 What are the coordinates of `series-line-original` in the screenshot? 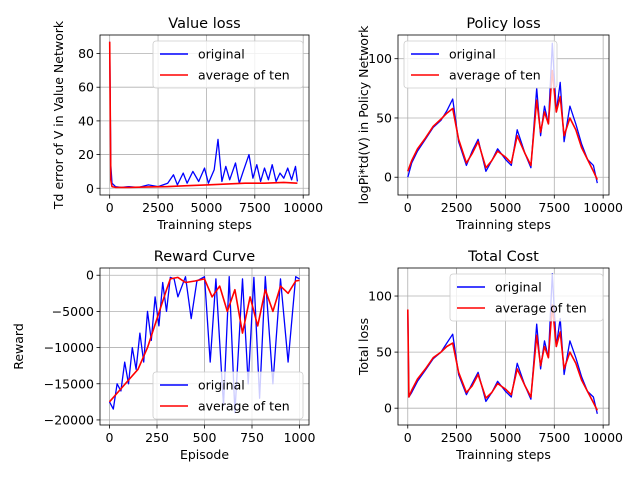 It's located at (204, 115).